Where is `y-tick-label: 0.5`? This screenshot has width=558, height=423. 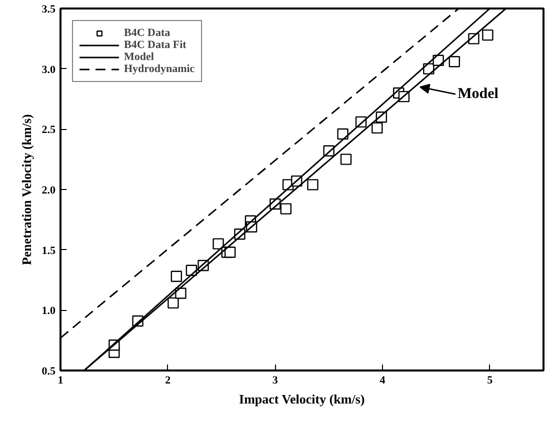
y-tick-label: 0.5 is located at coordinates (49, 372).